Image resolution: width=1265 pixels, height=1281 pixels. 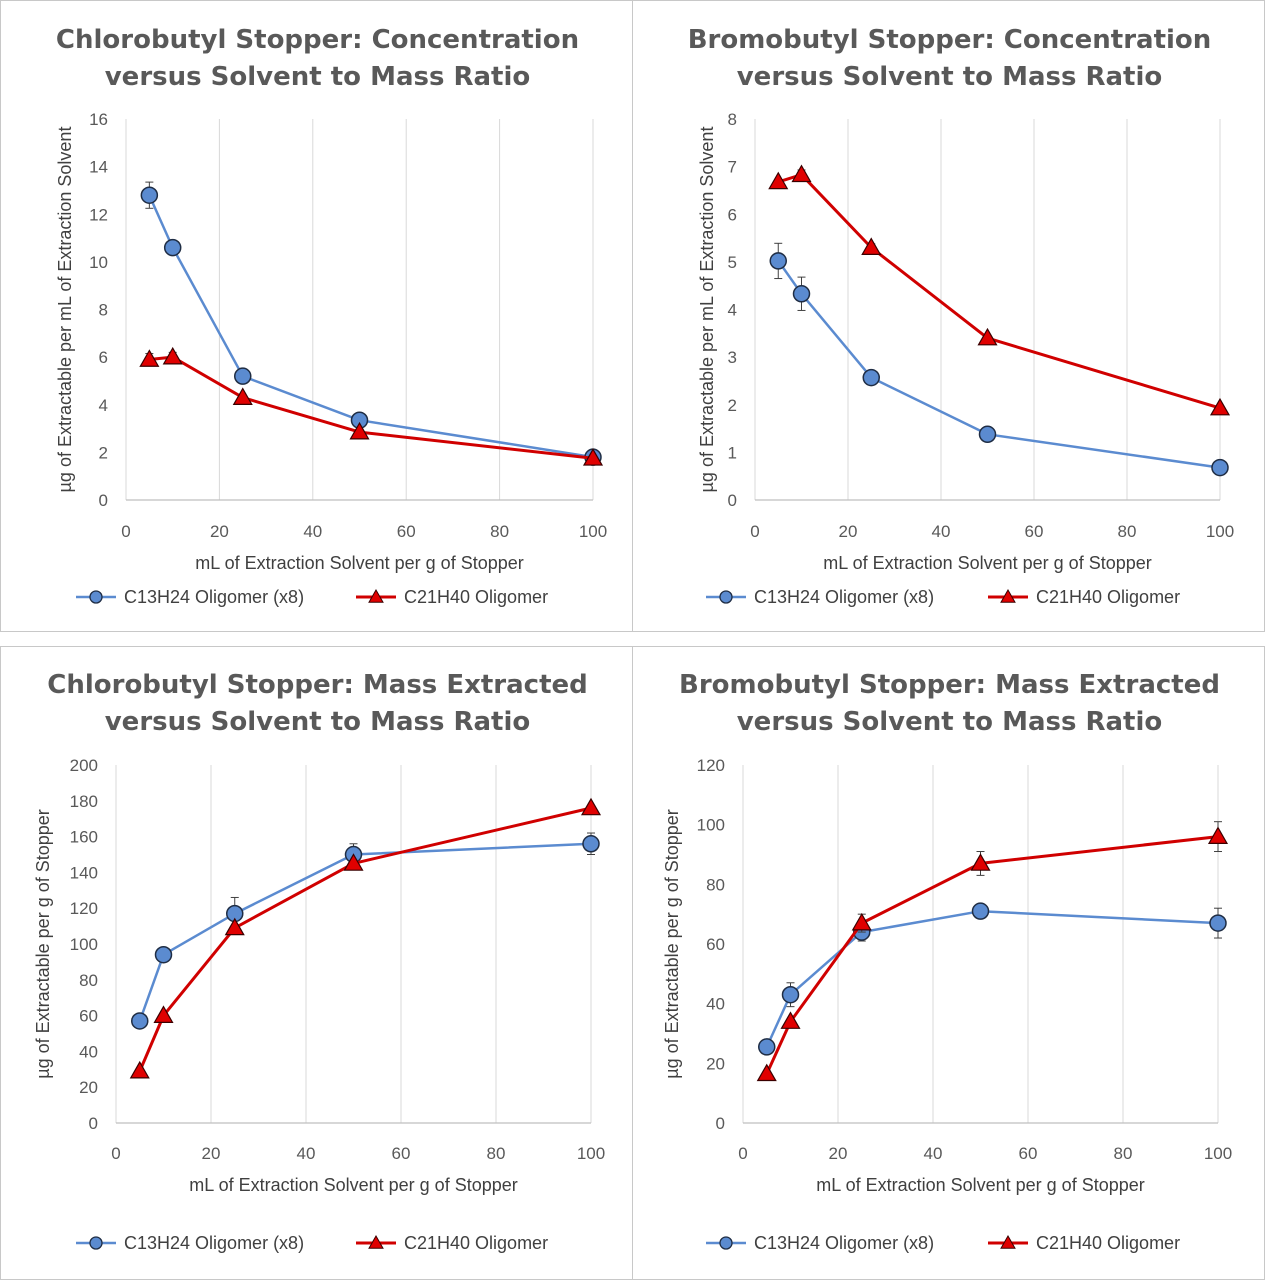 I want to click on y-tick-label: 2, so click(x=732, y=405).